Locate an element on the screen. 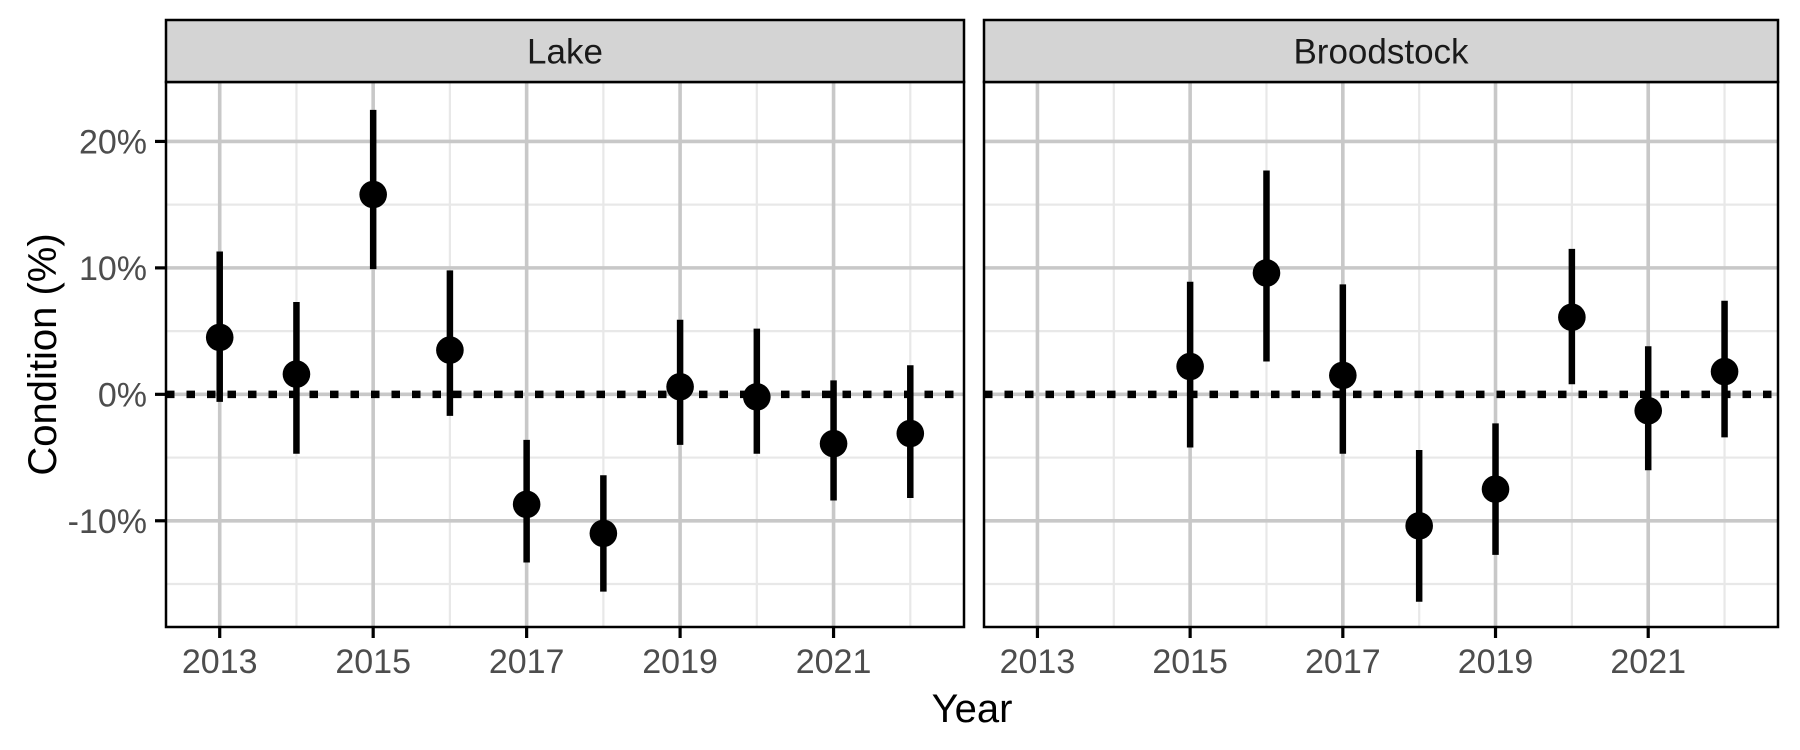 The height and width of the screenshot is (750, 1800). data-point-lake-2014 is located at coordinates (296, 374).